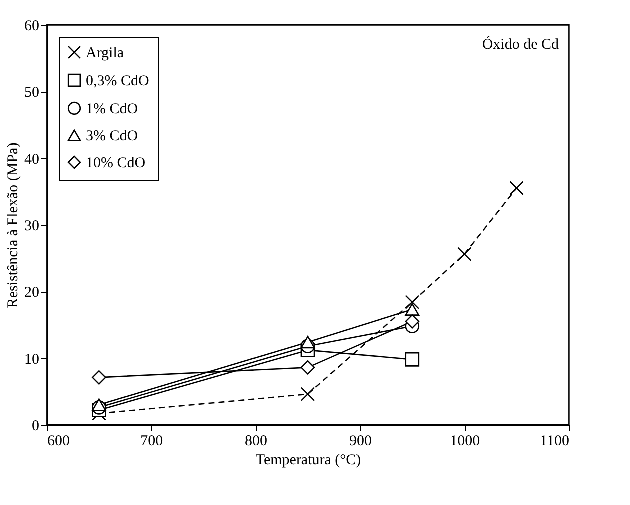 The image size is (630, 505). Describe the element at coordinates (36, 426) in the screenshot. I see `y-tick-label: 0` at that location.